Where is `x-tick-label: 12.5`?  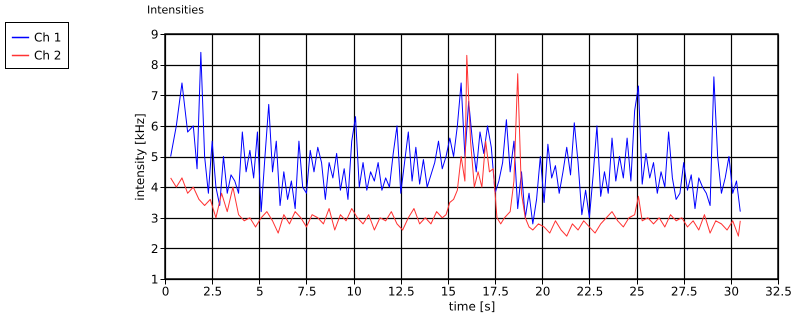
x-tick-label: 12.5 is located at coordinates (401, 291).